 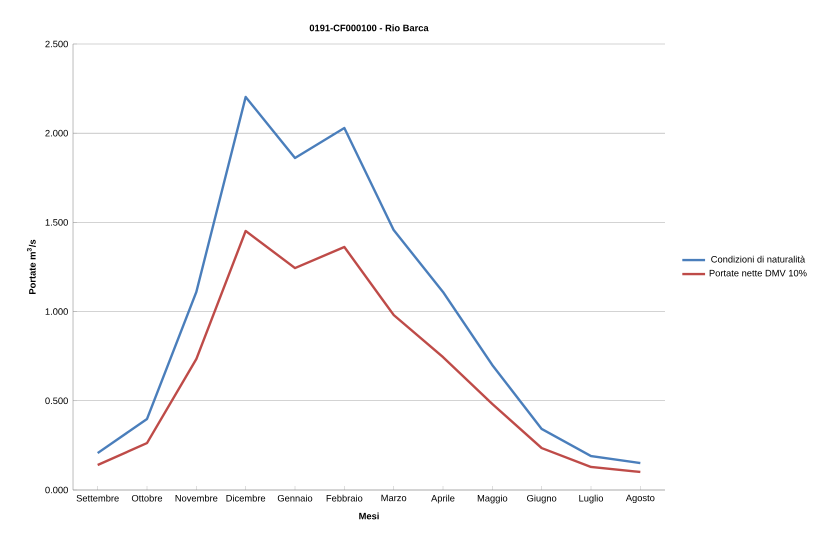 What do you see at coordinates (147, 498) in the screenshot?
I see `x-tick-label: Ottobre` at bounding box center [147, 498].